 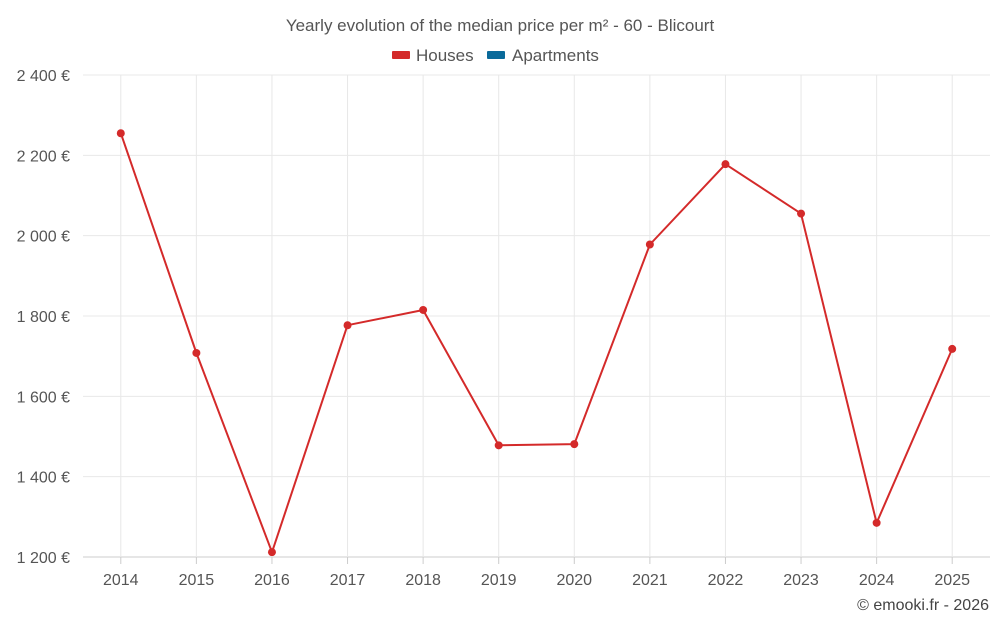 What do you see at coordinates (120, 133) in the screenshot?
I see `data-point-houses-2014` at bounding box center [120, 133].